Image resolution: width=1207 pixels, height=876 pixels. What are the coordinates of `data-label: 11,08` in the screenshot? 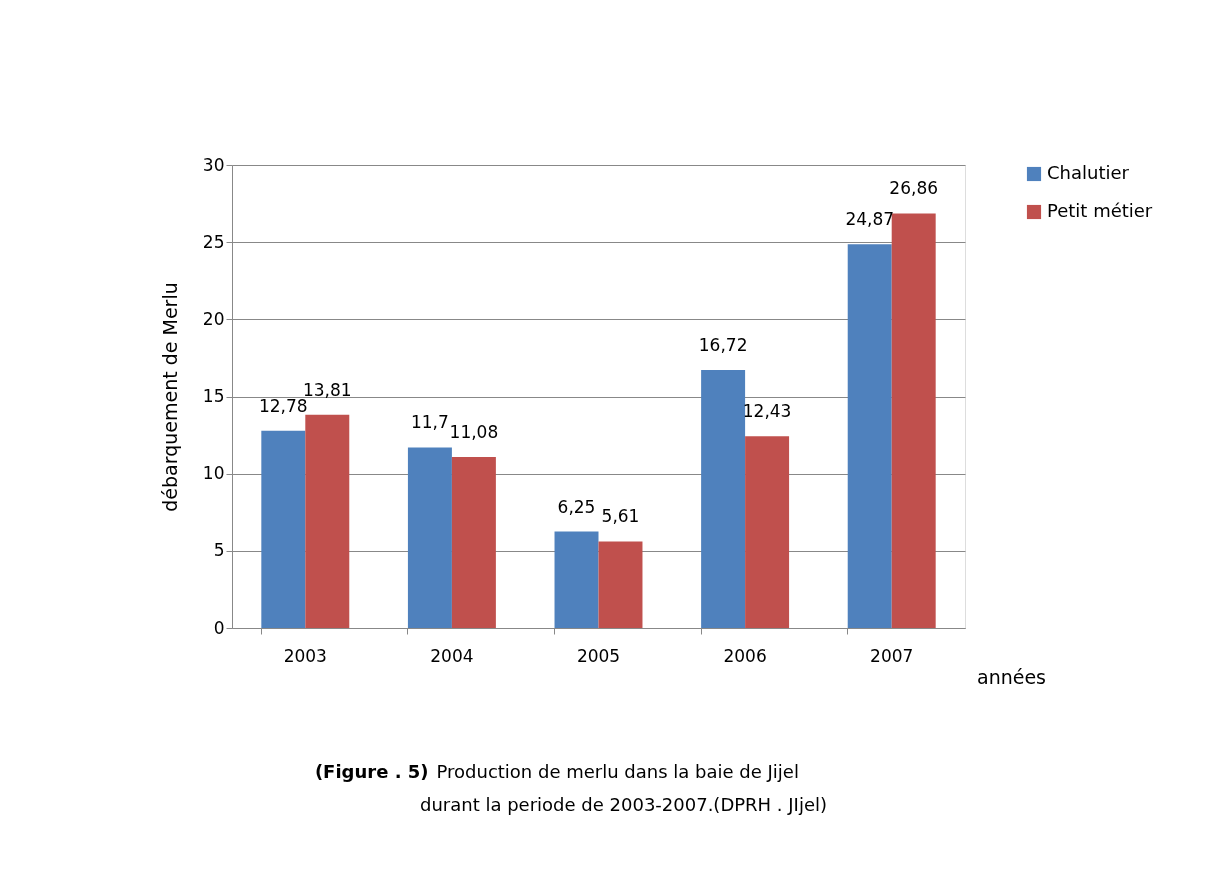 It's located at (474, 432).